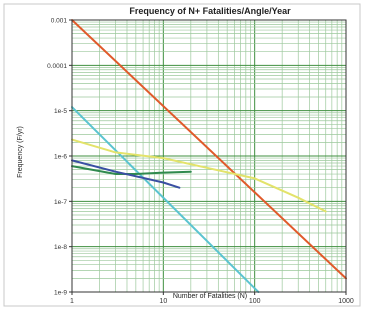 The height and width of the screenshot is (325, 380). What do you see at coordinates (72, 301) in the screenshot?
I see `x-tick-label: 1` at bounding box center [72, 301].